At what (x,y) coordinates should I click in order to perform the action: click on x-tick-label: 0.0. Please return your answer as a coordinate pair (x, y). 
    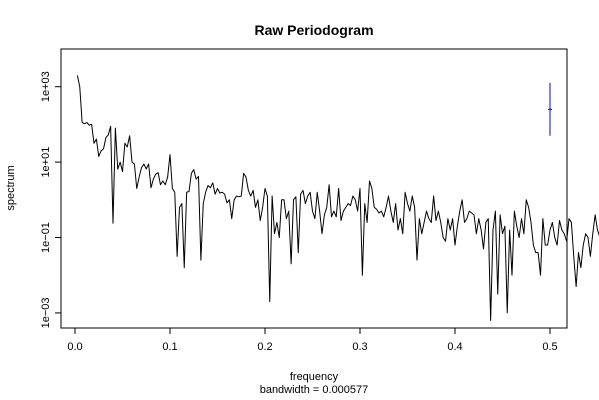
    Looking at the image, I should click on (74, 347).